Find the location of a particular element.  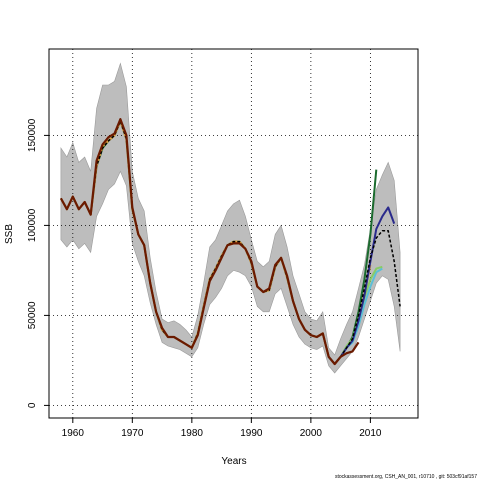

x-tick-label: 1960 is located at coordinates (73, 433).